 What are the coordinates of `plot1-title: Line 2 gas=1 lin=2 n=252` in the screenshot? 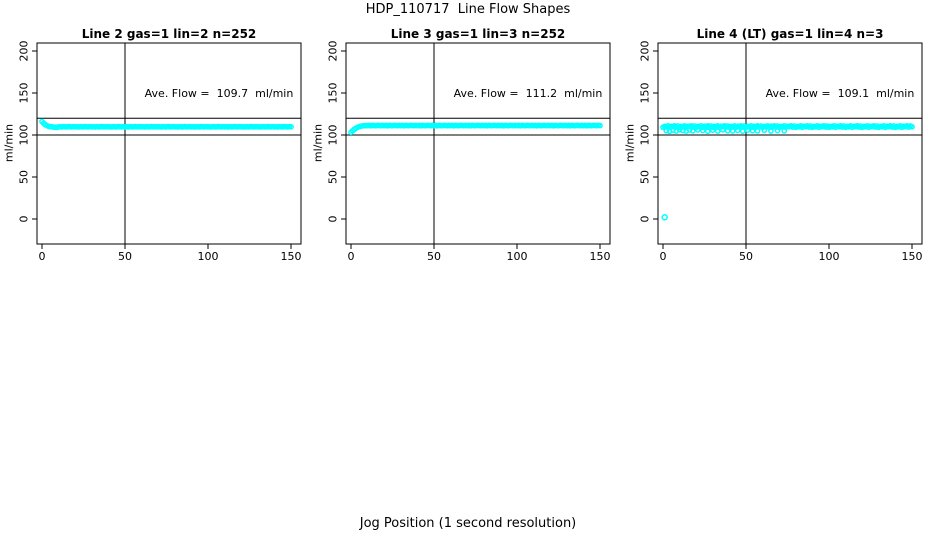 It's located at (169, 34).